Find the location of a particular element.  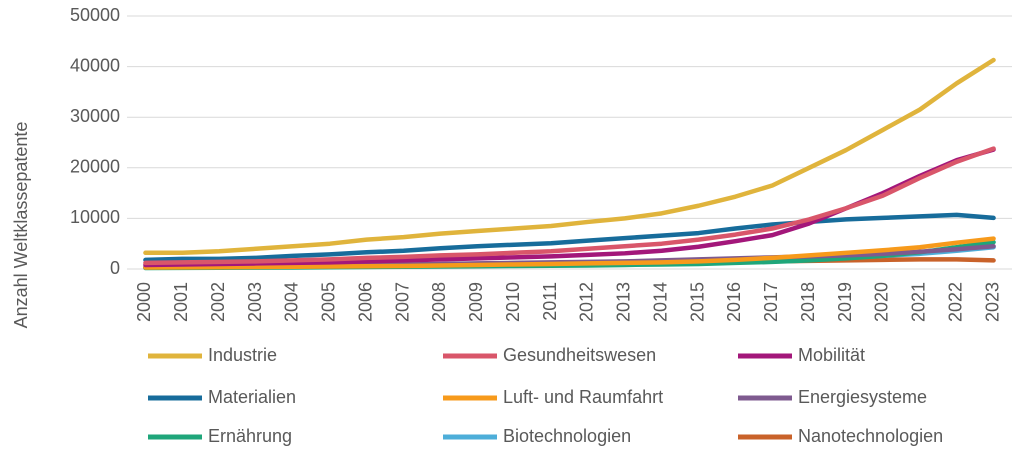

x-tick-label: 2014 is located at coordinates (660, 302).